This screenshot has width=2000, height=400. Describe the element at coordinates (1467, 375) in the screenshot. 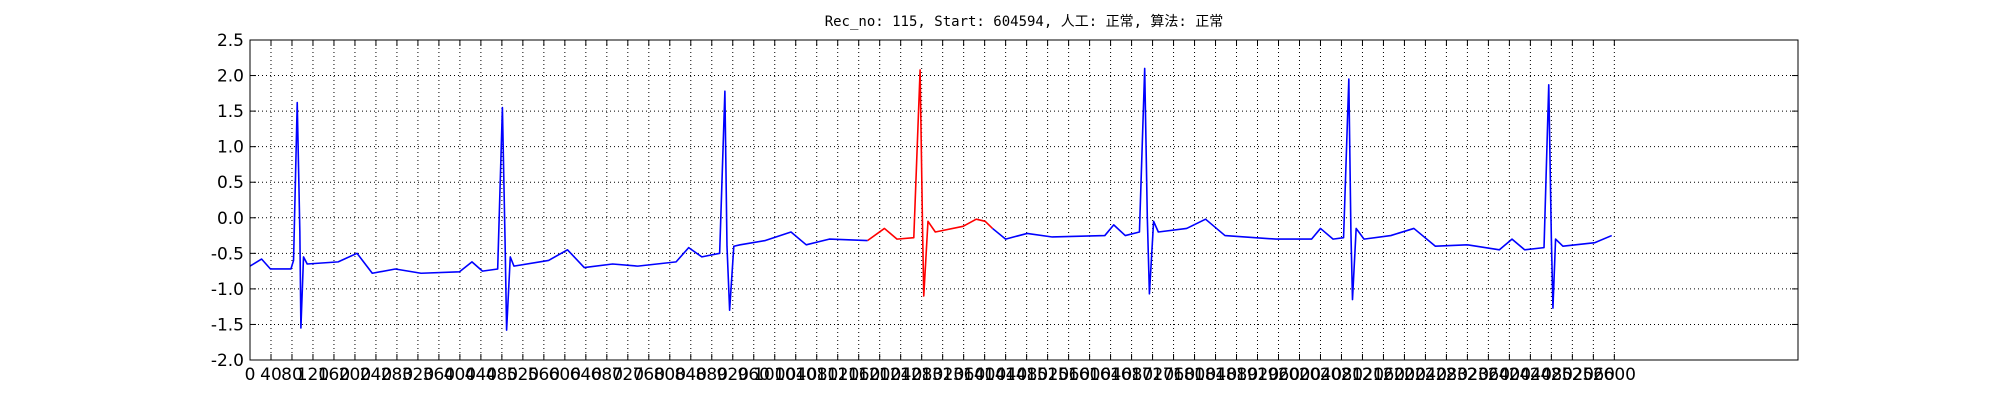

I see `x-tick-label: 2320` at that location.